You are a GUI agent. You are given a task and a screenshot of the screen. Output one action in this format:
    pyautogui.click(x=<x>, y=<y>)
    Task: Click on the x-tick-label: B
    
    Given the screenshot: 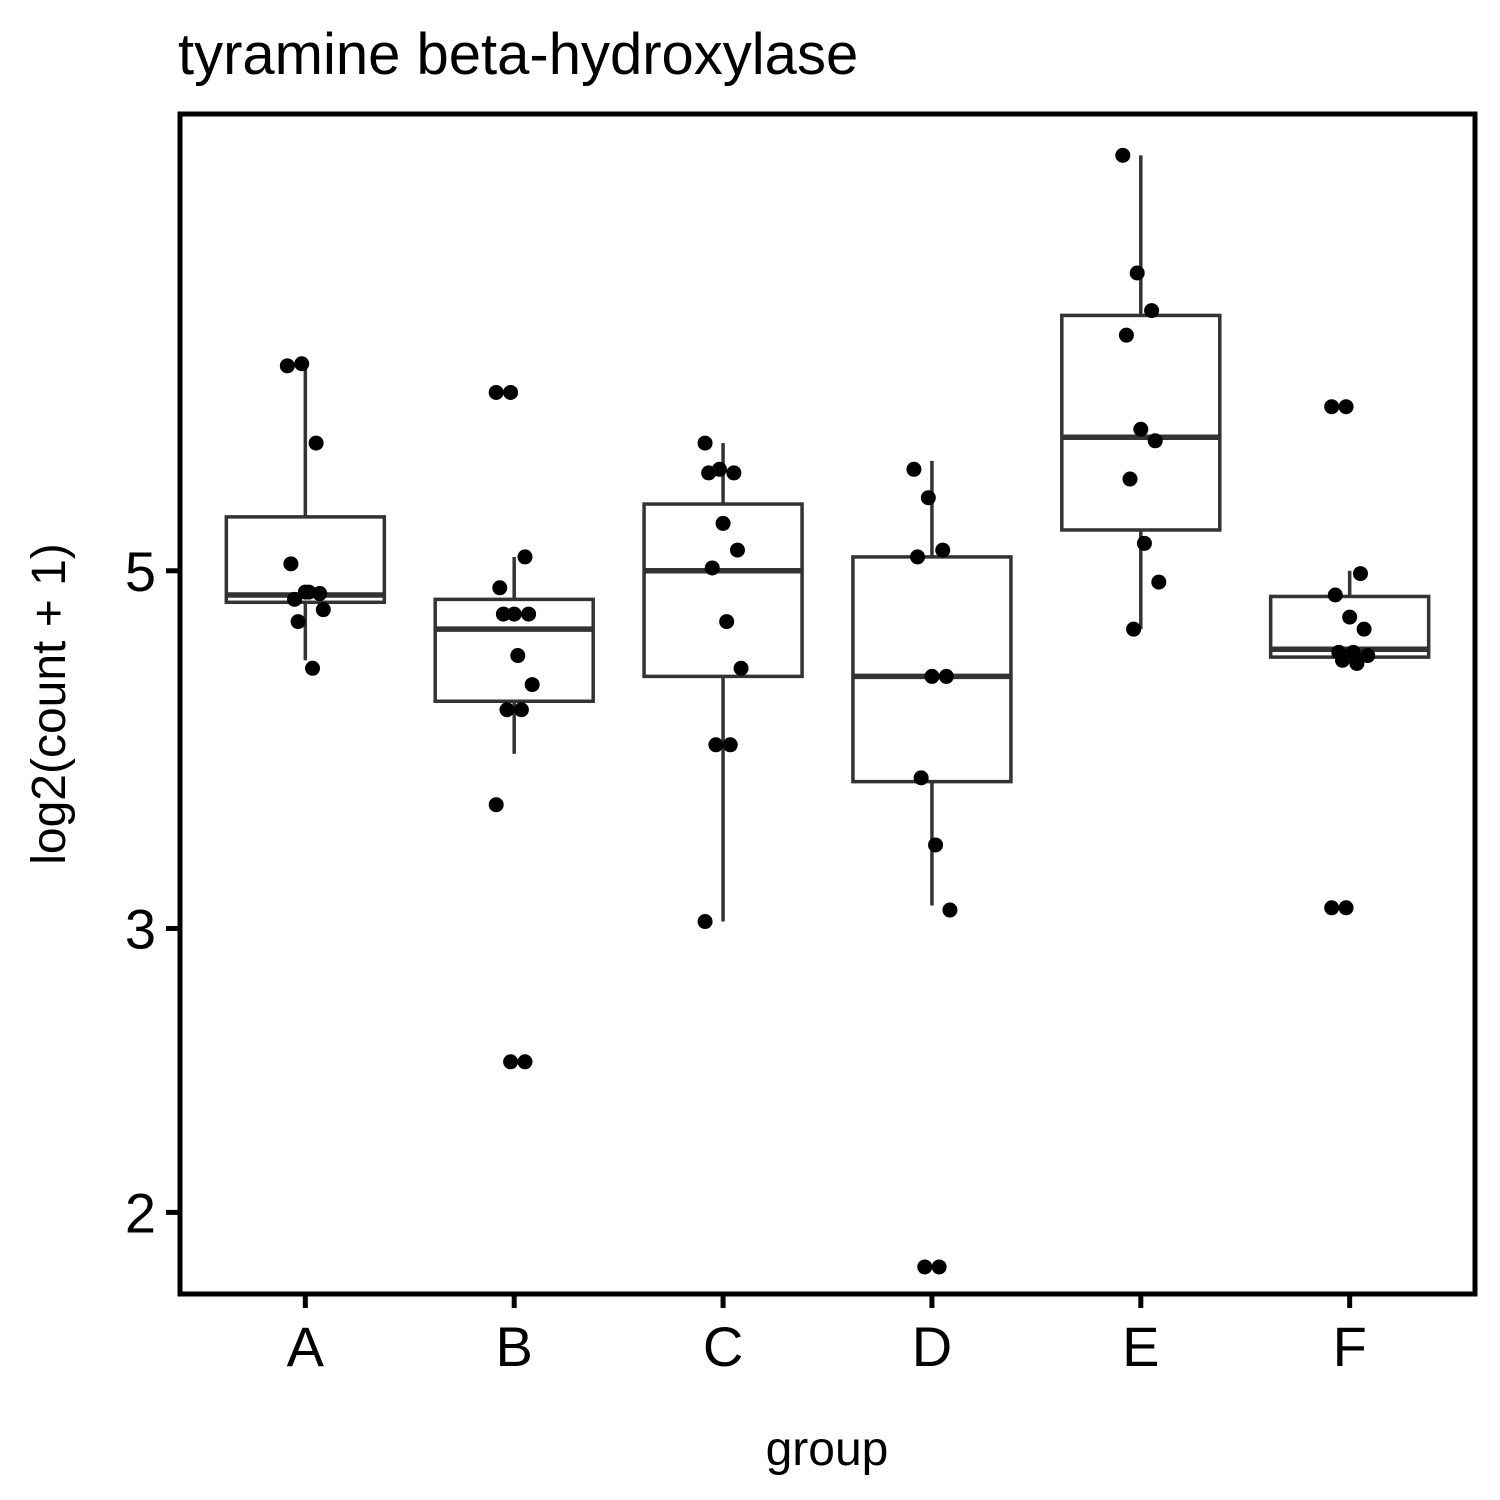 What is the action you would take?
    pyautogui.click(x=514, y=1346)
    